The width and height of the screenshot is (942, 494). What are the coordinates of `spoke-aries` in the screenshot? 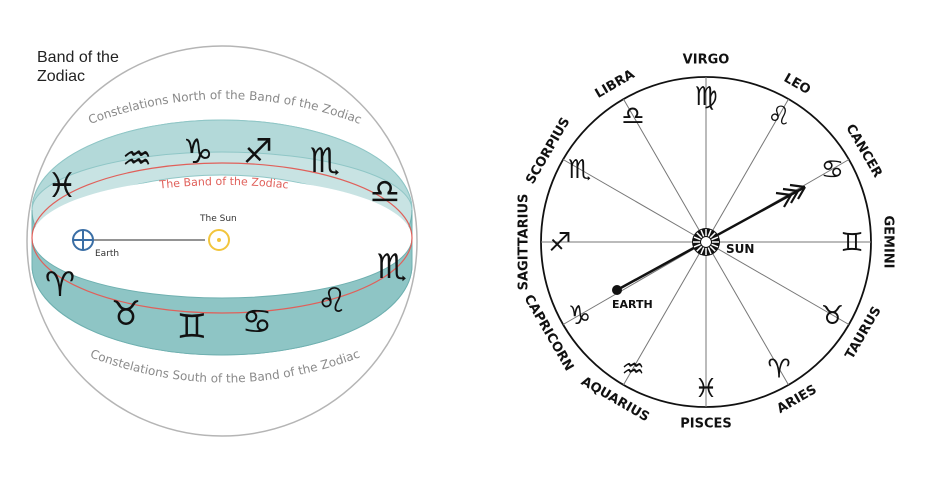 It's located at (747, 313).